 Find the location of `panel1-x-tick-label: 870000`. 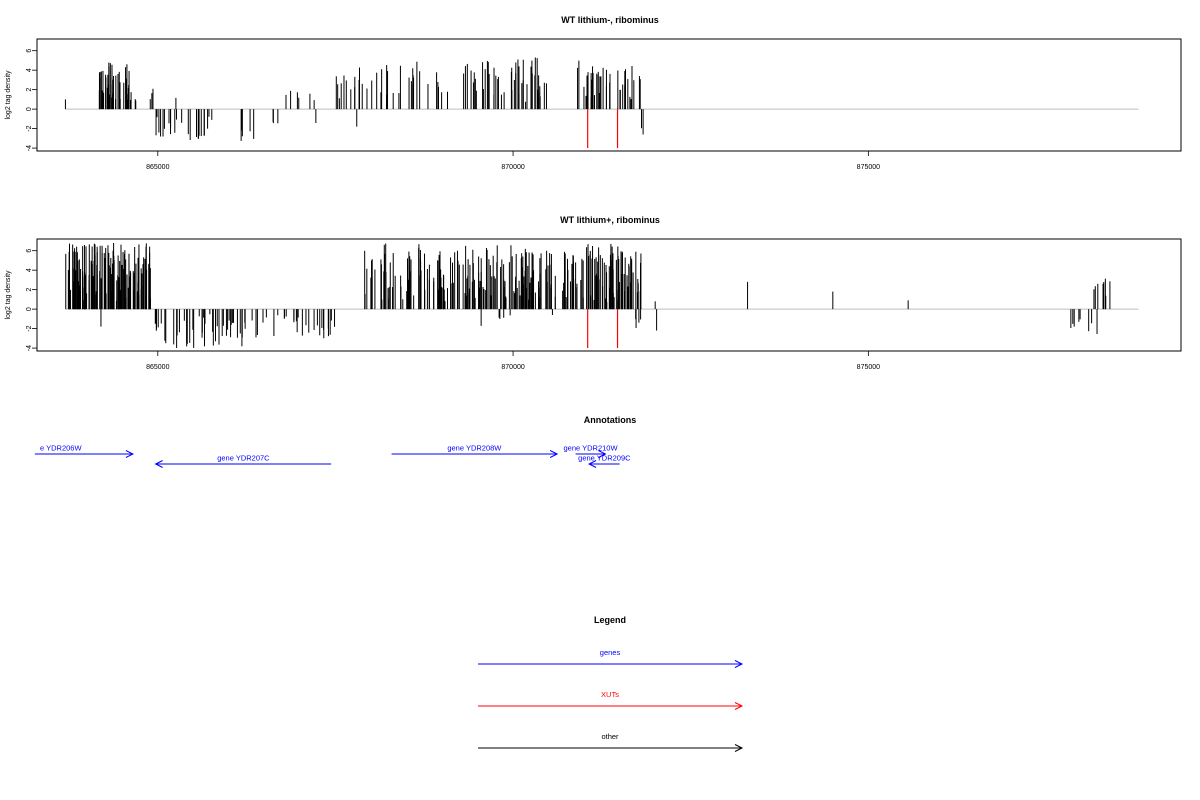

panel1-x-tick-label: 870000 is located at coordinates (512, 167).